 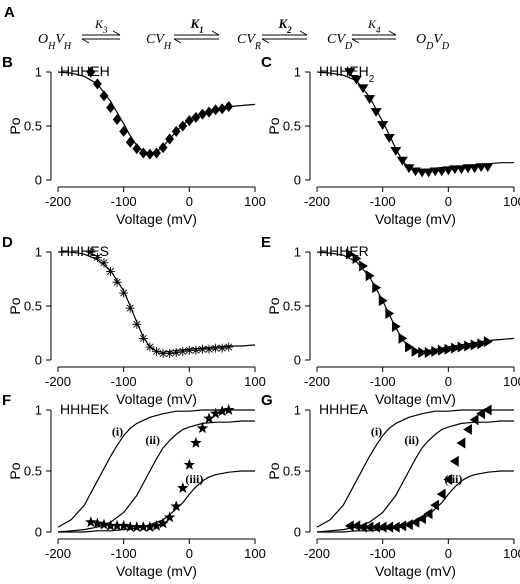 I want to click on x-tick-label: 100, so click(x=255, y=201).